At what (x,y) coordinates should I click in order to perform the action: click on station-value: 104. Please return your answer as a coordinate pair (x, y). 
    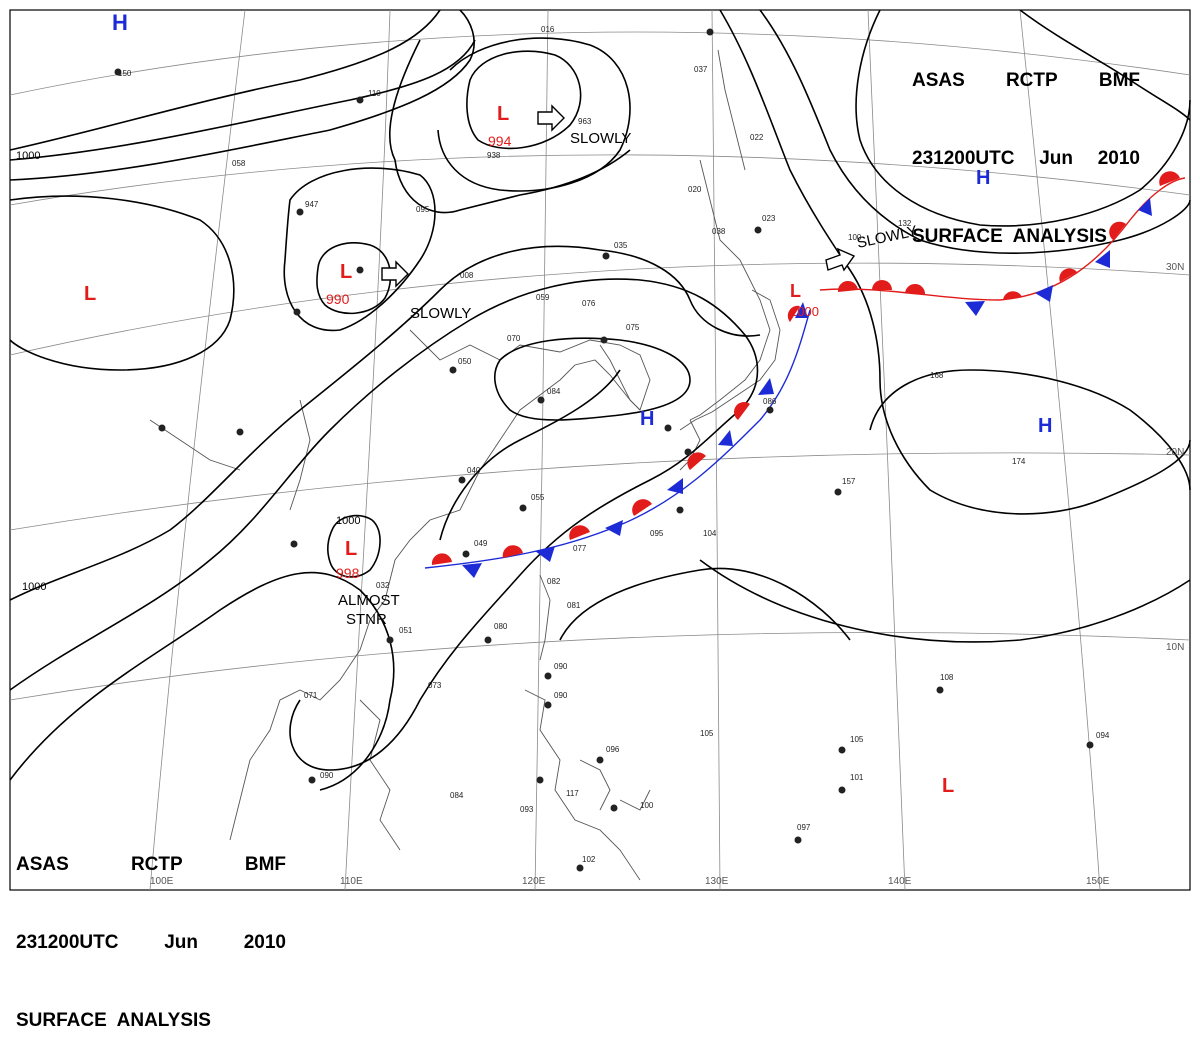
    Looking at the image, I should click on (710, 533).